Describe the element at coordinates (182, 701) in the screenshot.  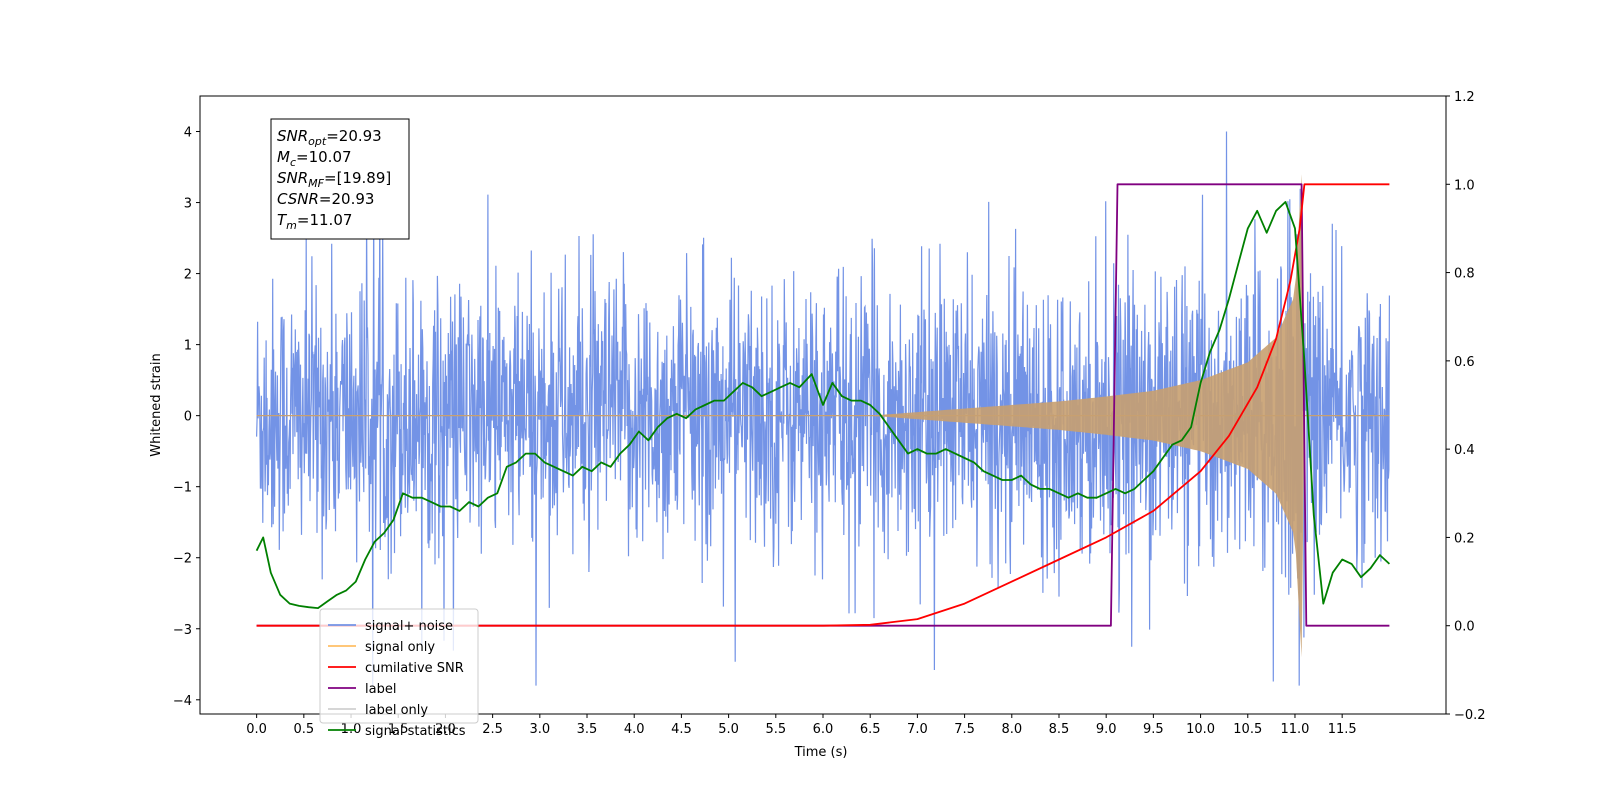
I see `y-tick-label: −4` at that location.